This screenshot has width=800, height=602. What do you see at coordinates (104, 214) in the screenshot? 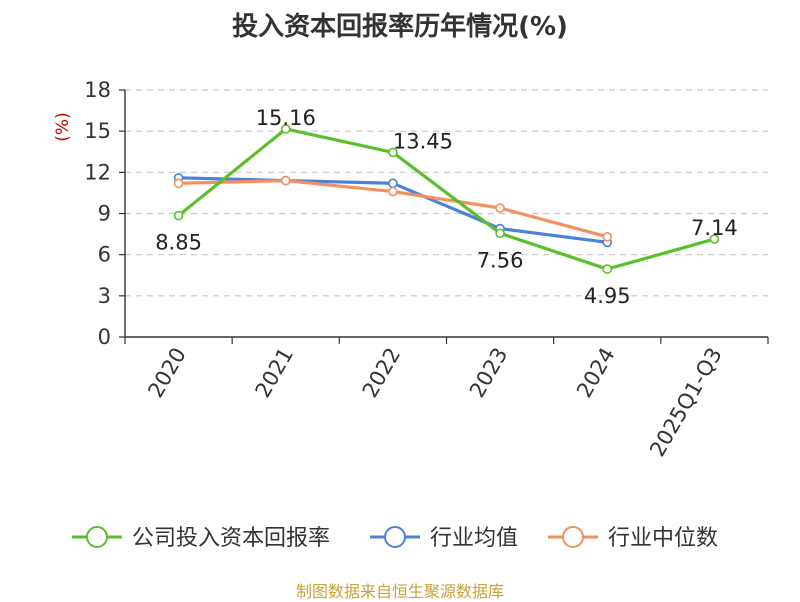
I see `y-tick-label-3: 9` at bounding box center [104, 214].